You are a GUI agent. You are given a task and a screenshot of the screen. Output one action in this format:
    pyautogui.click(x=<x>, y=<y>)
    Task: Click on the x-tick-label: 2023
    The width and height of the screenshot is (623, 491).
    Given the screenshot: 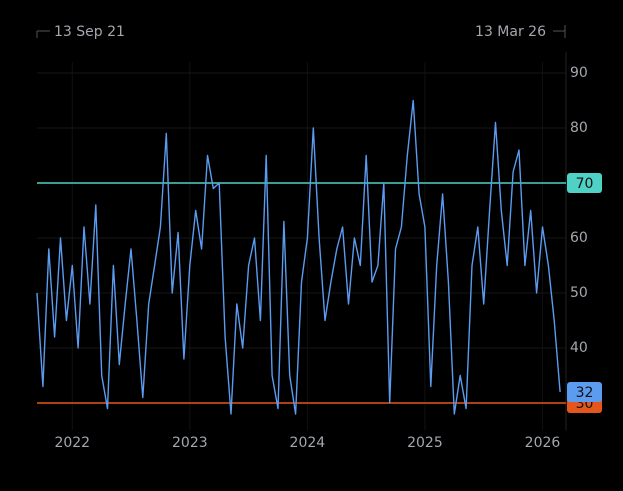 What is the action you would take?
    pyautogui.click(x=190, y=443)
    